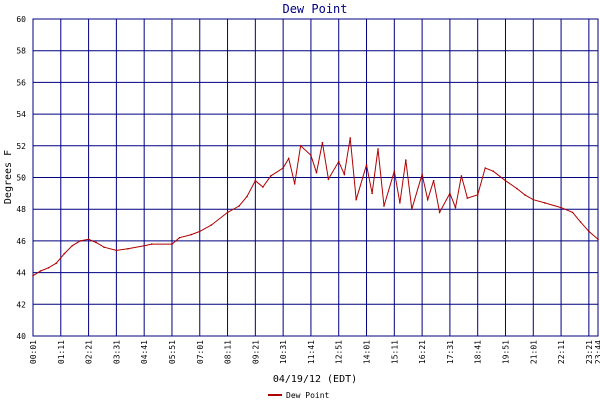 Image resolution: width=600 pixels, height=400 pixels. What do you see at coordinates (21, 146) in the screenshot?
I see `y-tick-label: 52` at bounding box center [21, 146].